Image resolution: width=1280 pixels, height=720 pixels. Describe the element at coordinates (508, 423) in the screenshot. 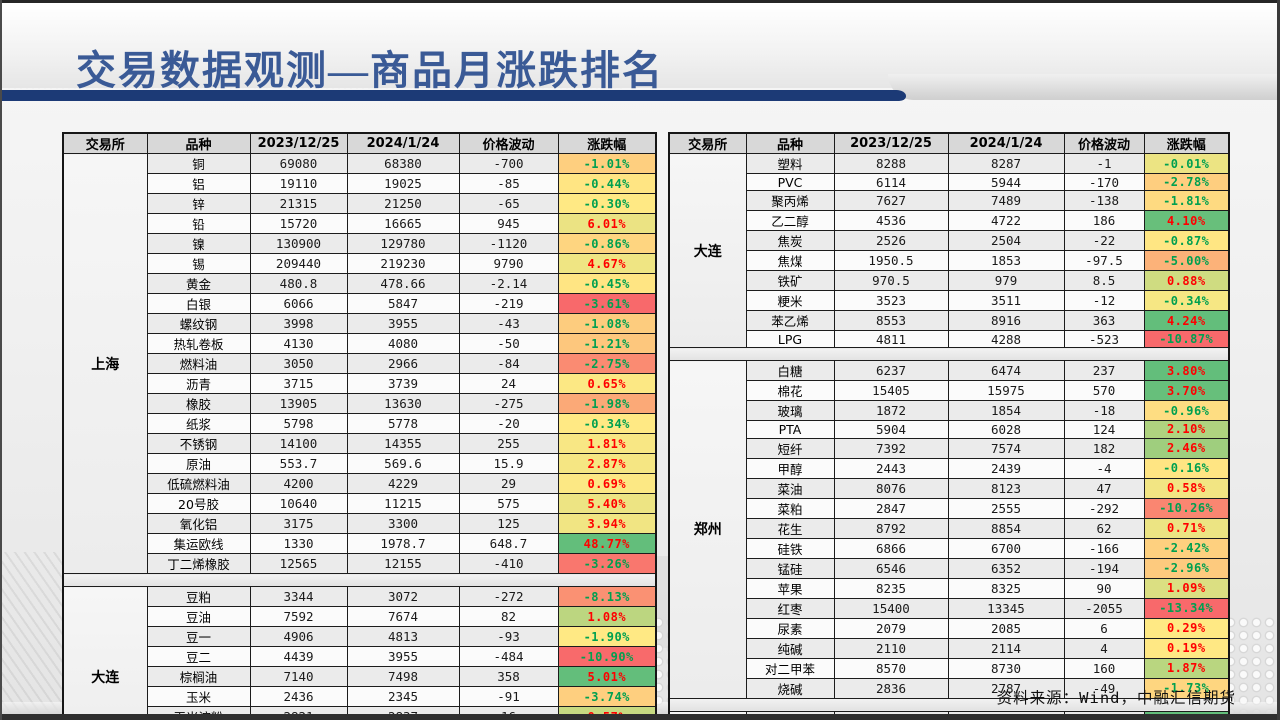

I see `change-cell: -20` at that location.